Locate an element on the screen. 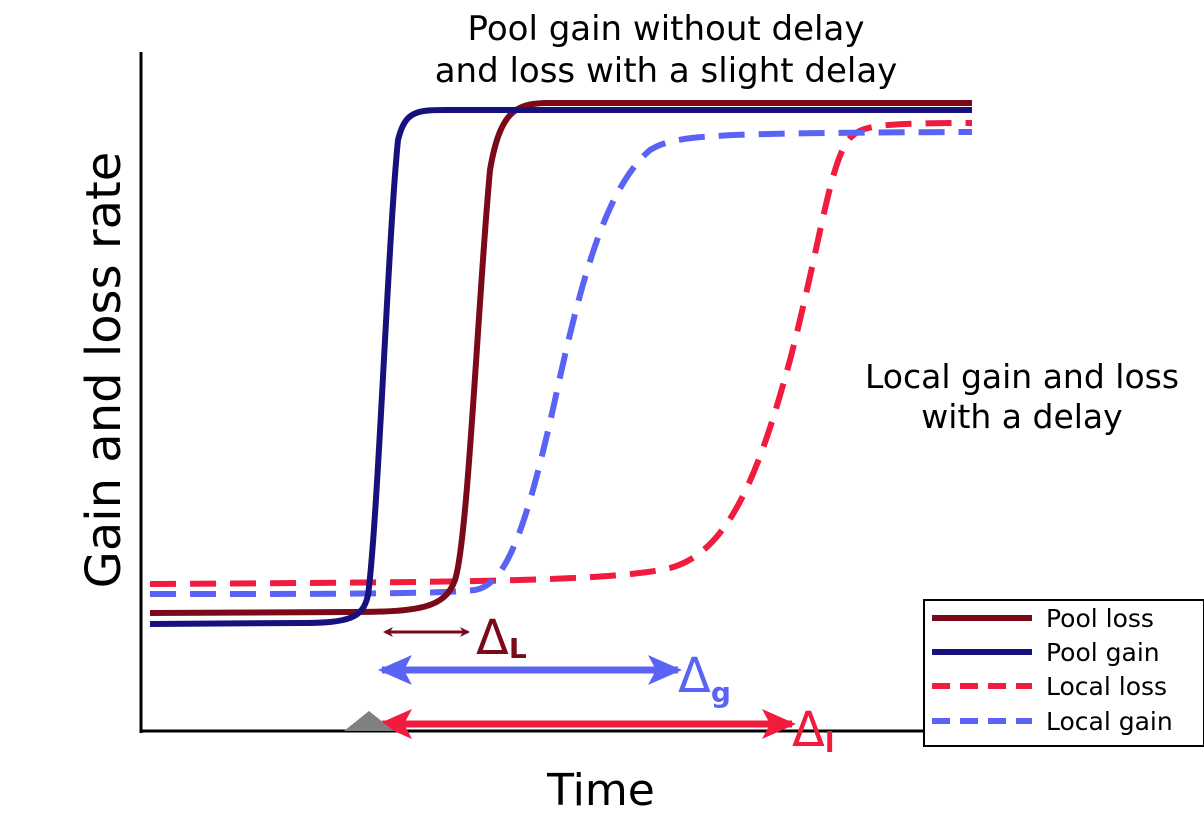 This screenshot has height=820, width=1204. stimulus-marker-triangle is located at coordinates (369, 721).